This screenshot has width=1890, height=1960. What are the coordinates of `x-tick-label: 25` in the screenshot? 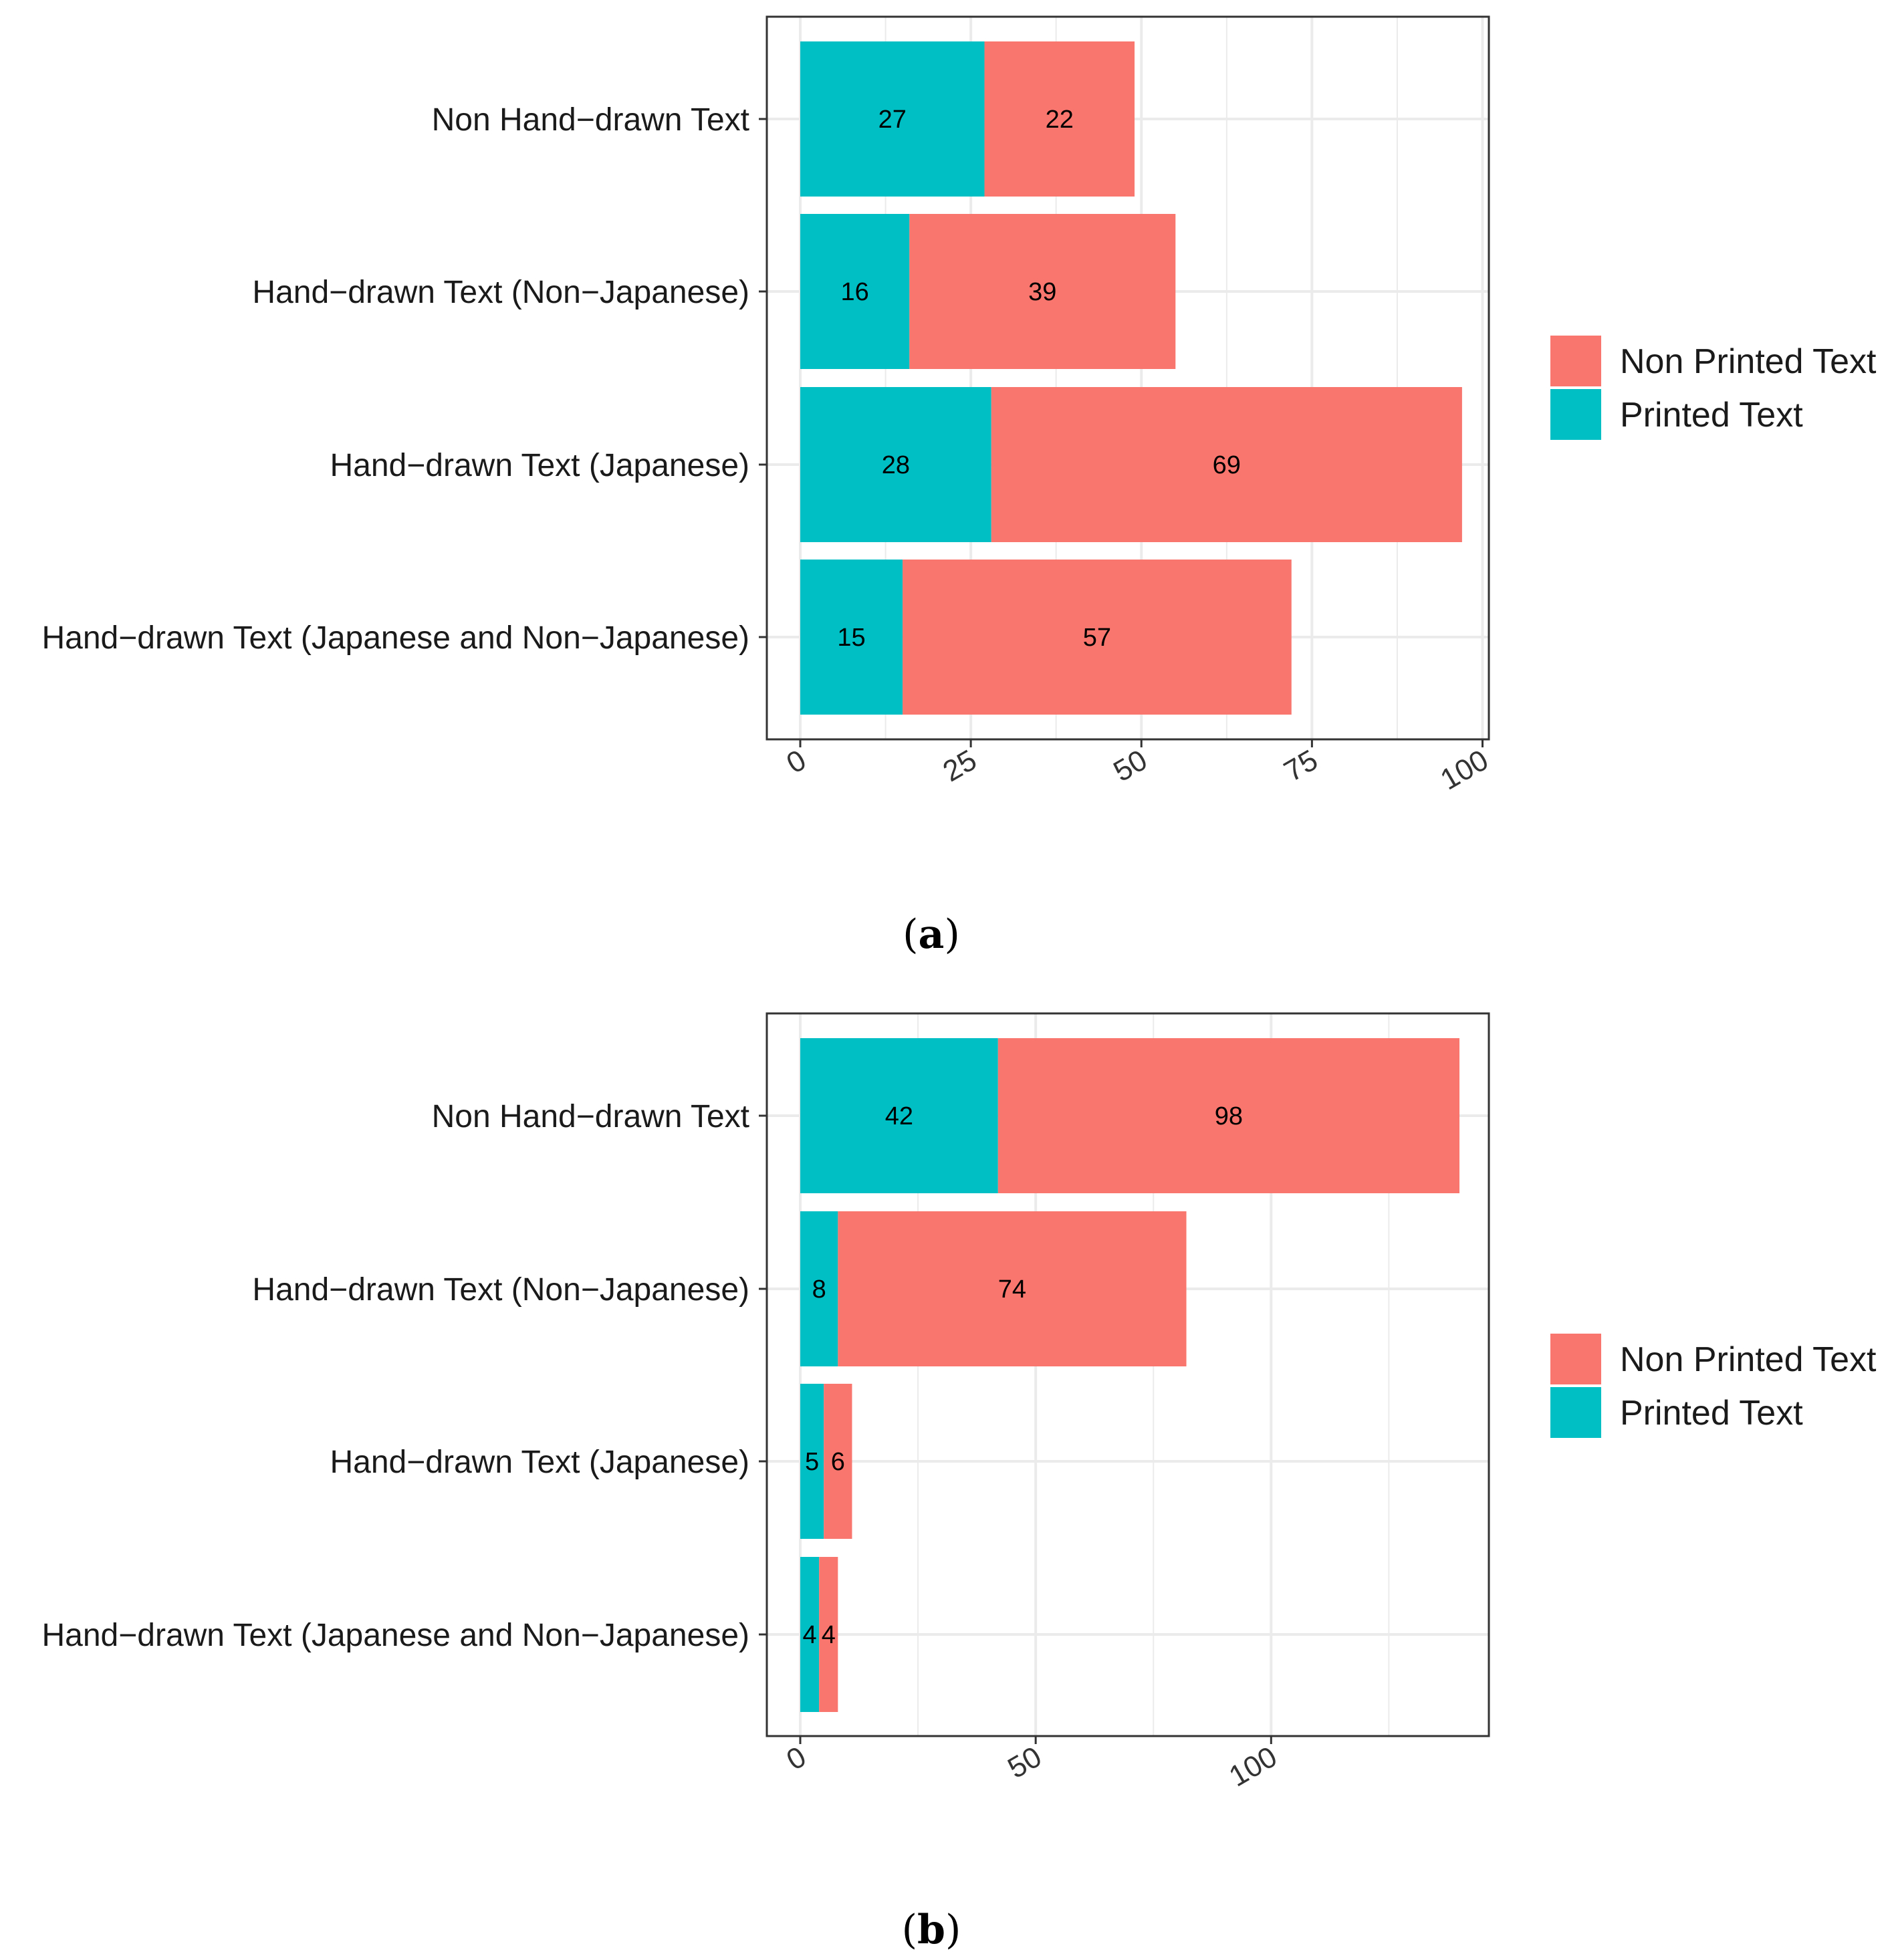 It's located at (959, 765).